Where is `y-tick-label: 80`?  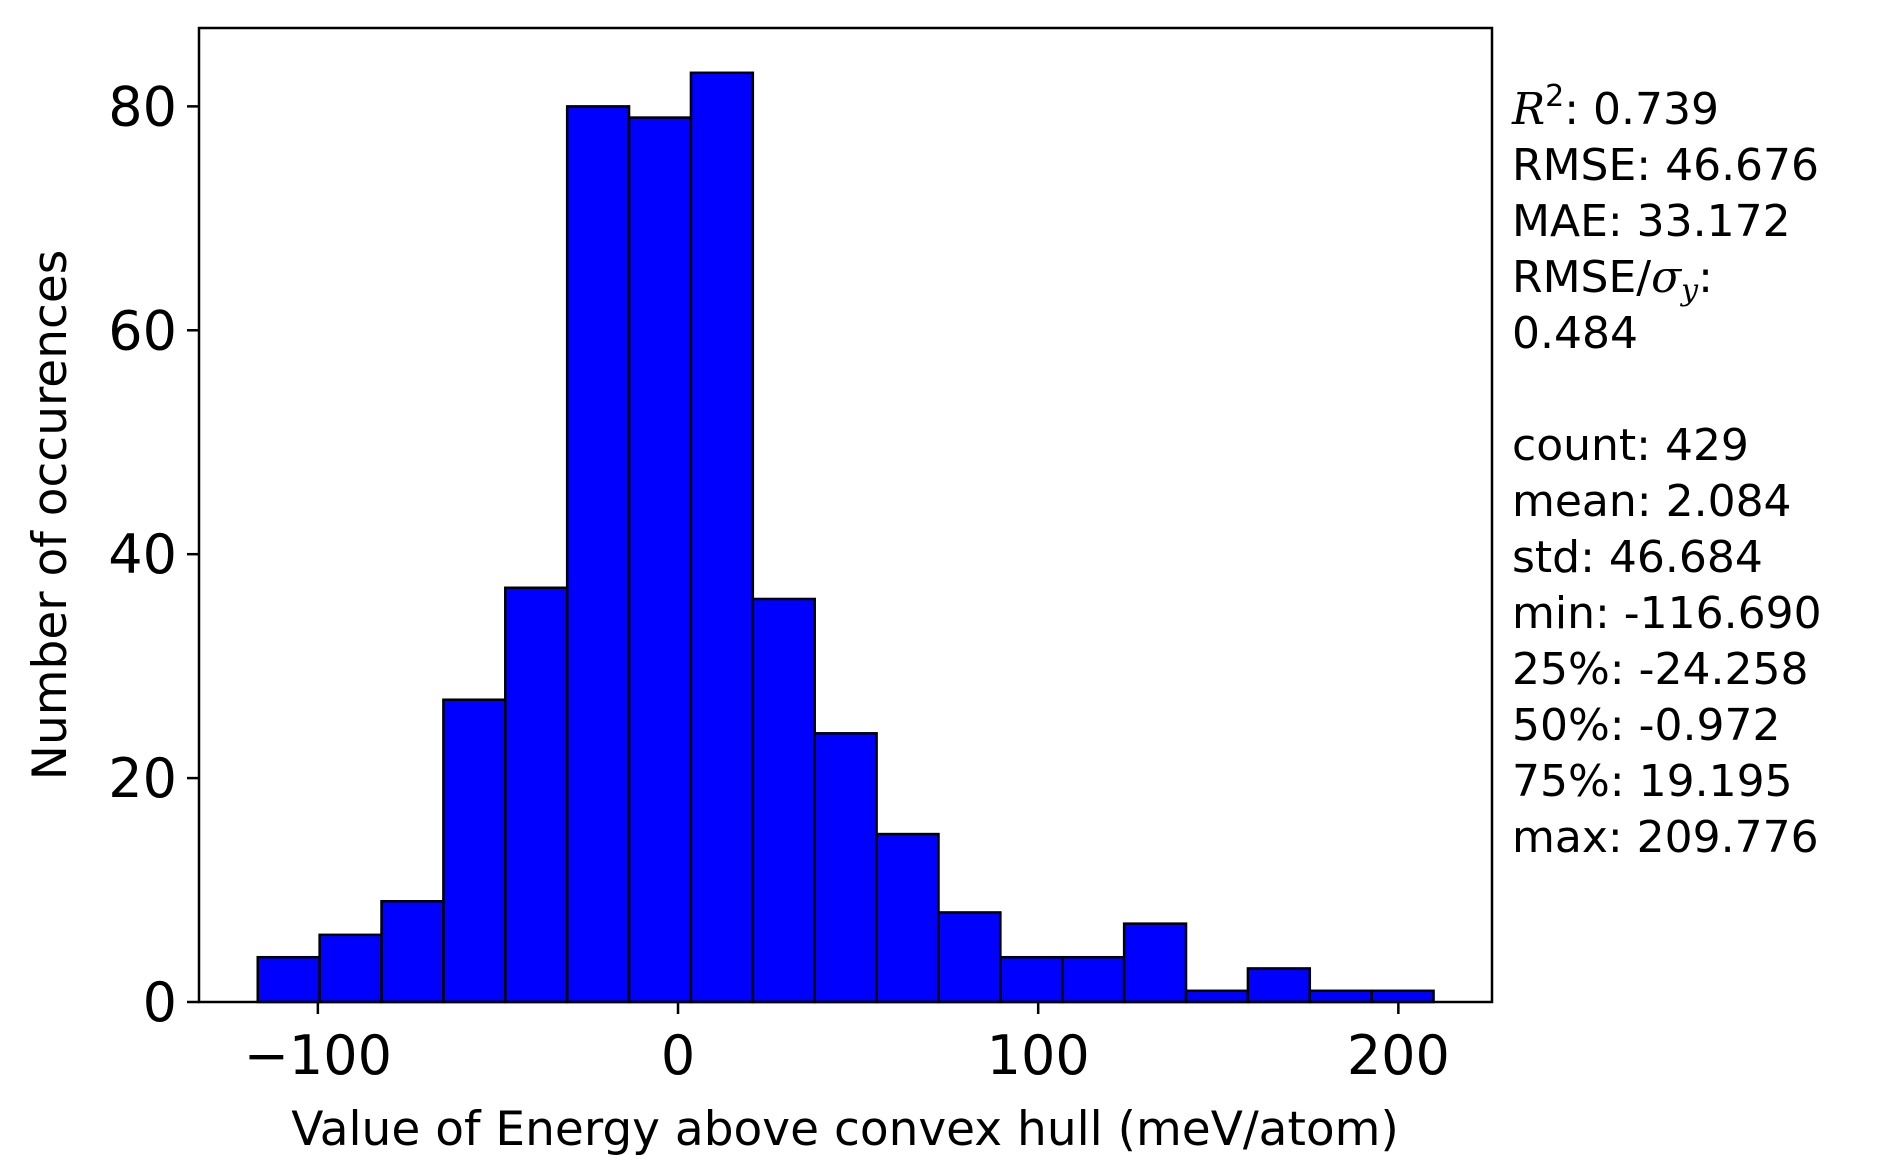 y-tick-label: 80 is located at coordinates (142, 106).